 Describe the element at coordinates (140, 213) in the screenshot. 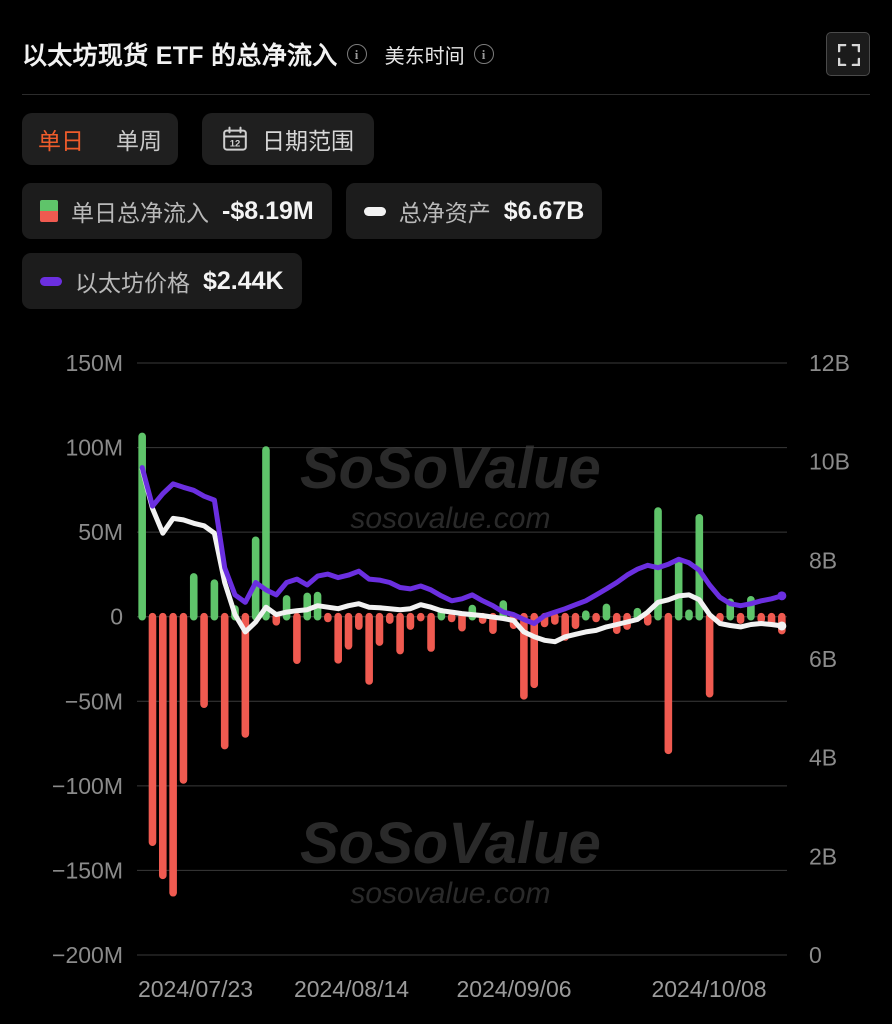

I see `legend-label: 单日总净流入` at that location.